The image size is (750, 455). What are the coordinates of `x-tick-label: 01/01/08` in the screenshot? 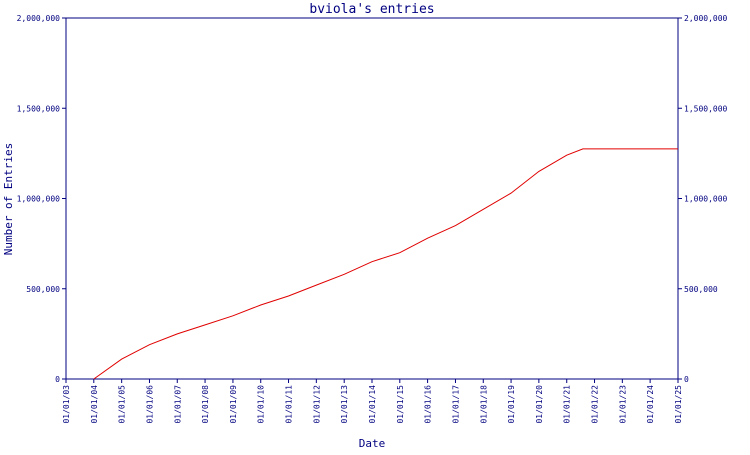 It's located at (205, 404).